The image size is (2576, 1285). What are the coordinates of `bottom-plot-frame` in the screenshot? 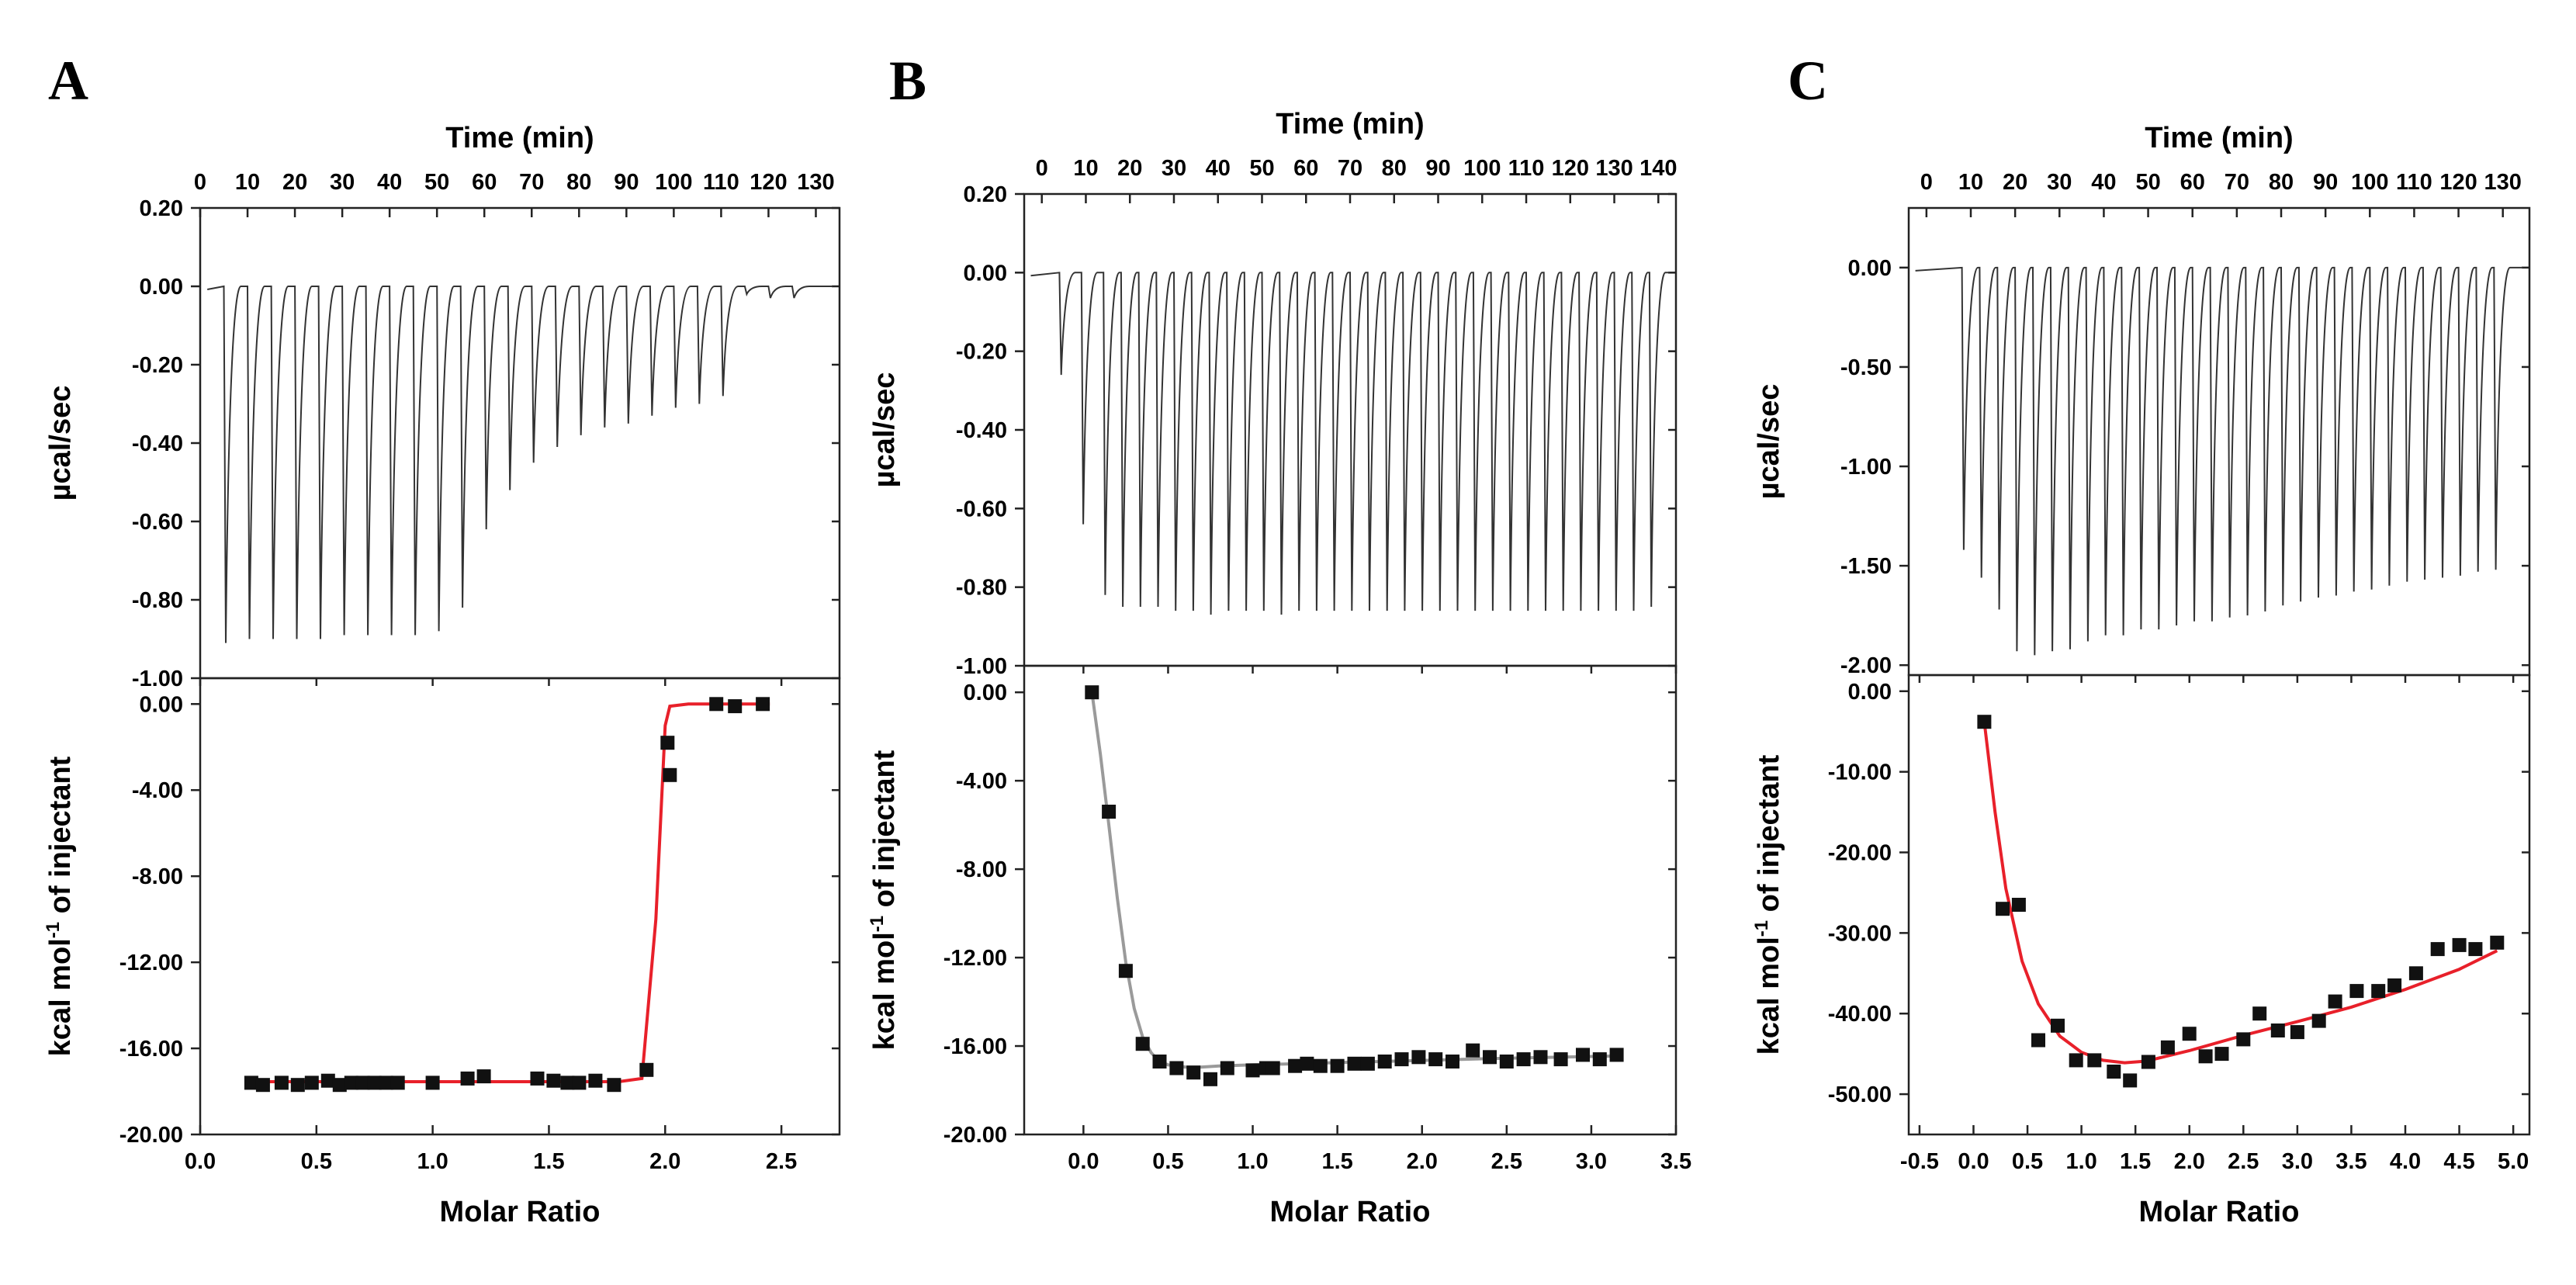 It's located at (1350, 900).